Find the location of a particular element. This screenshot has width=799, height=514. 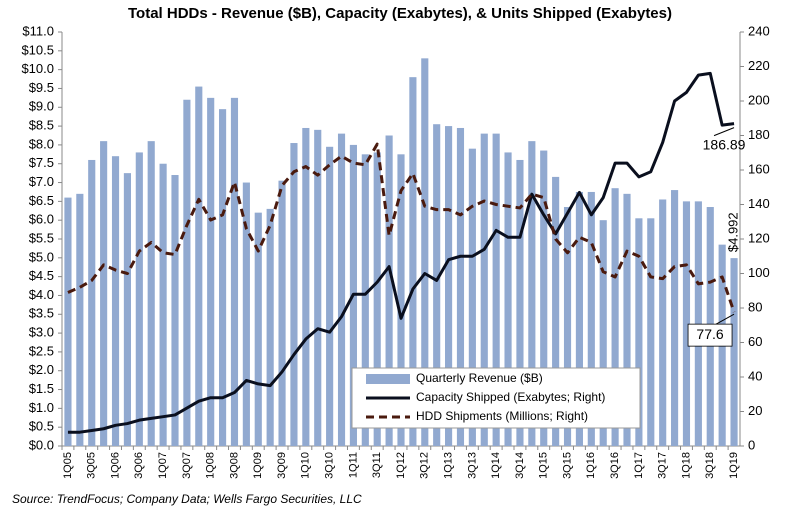

x-tick-label: 1Q12 is located at coordinates (401, 465).